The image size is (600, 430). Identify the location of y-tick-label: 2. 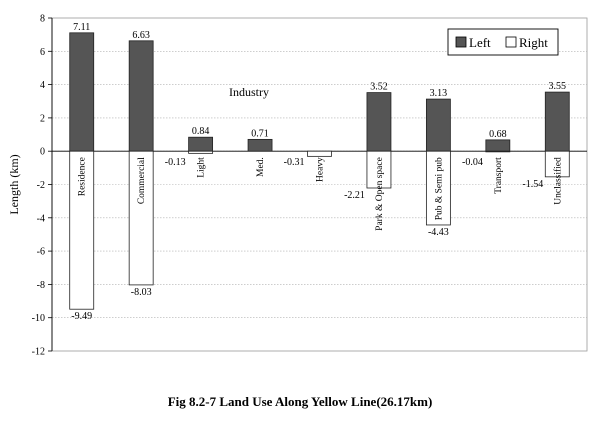
(42, 118).